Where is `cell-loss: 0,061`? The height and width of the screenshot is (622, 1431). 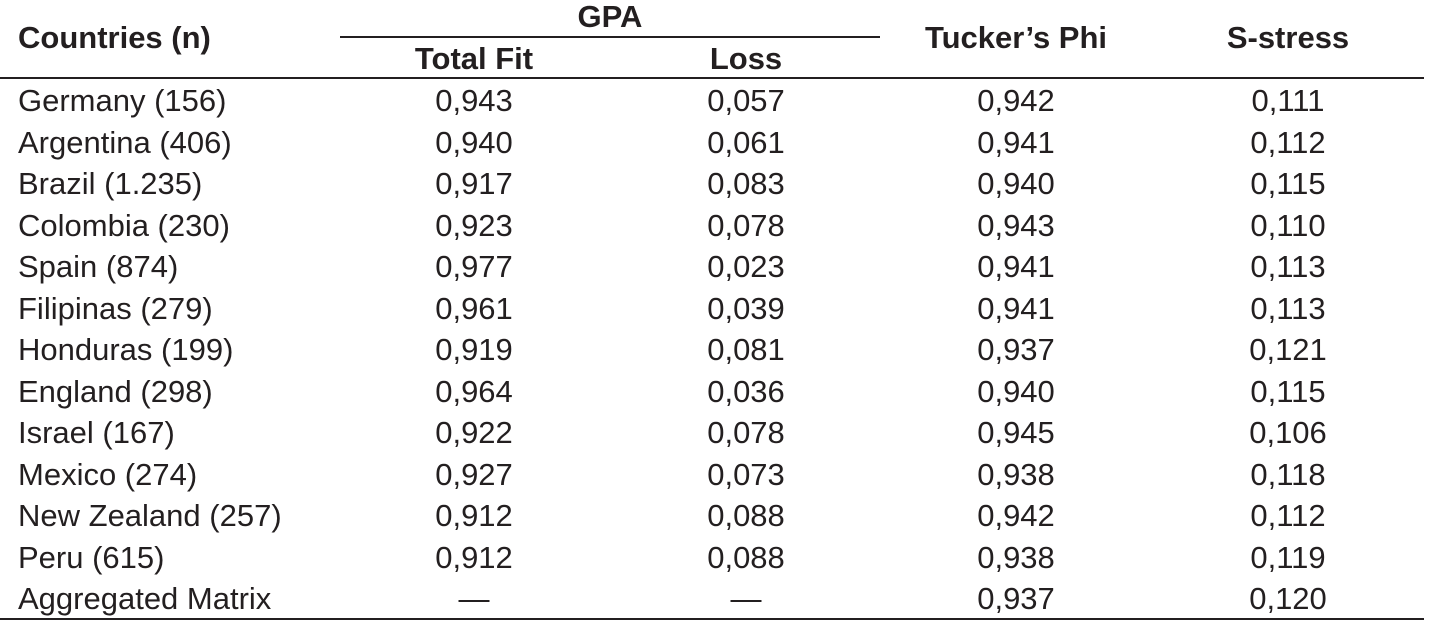
cell-loss: 0,061 is located at coordinates (746, 142).